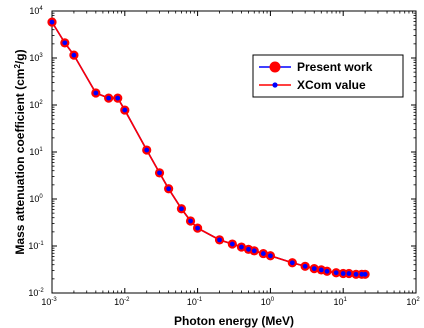  Describe the element at coordinates (275, 67) in the screenshot. I see `legend-marker-present-work` at that location.